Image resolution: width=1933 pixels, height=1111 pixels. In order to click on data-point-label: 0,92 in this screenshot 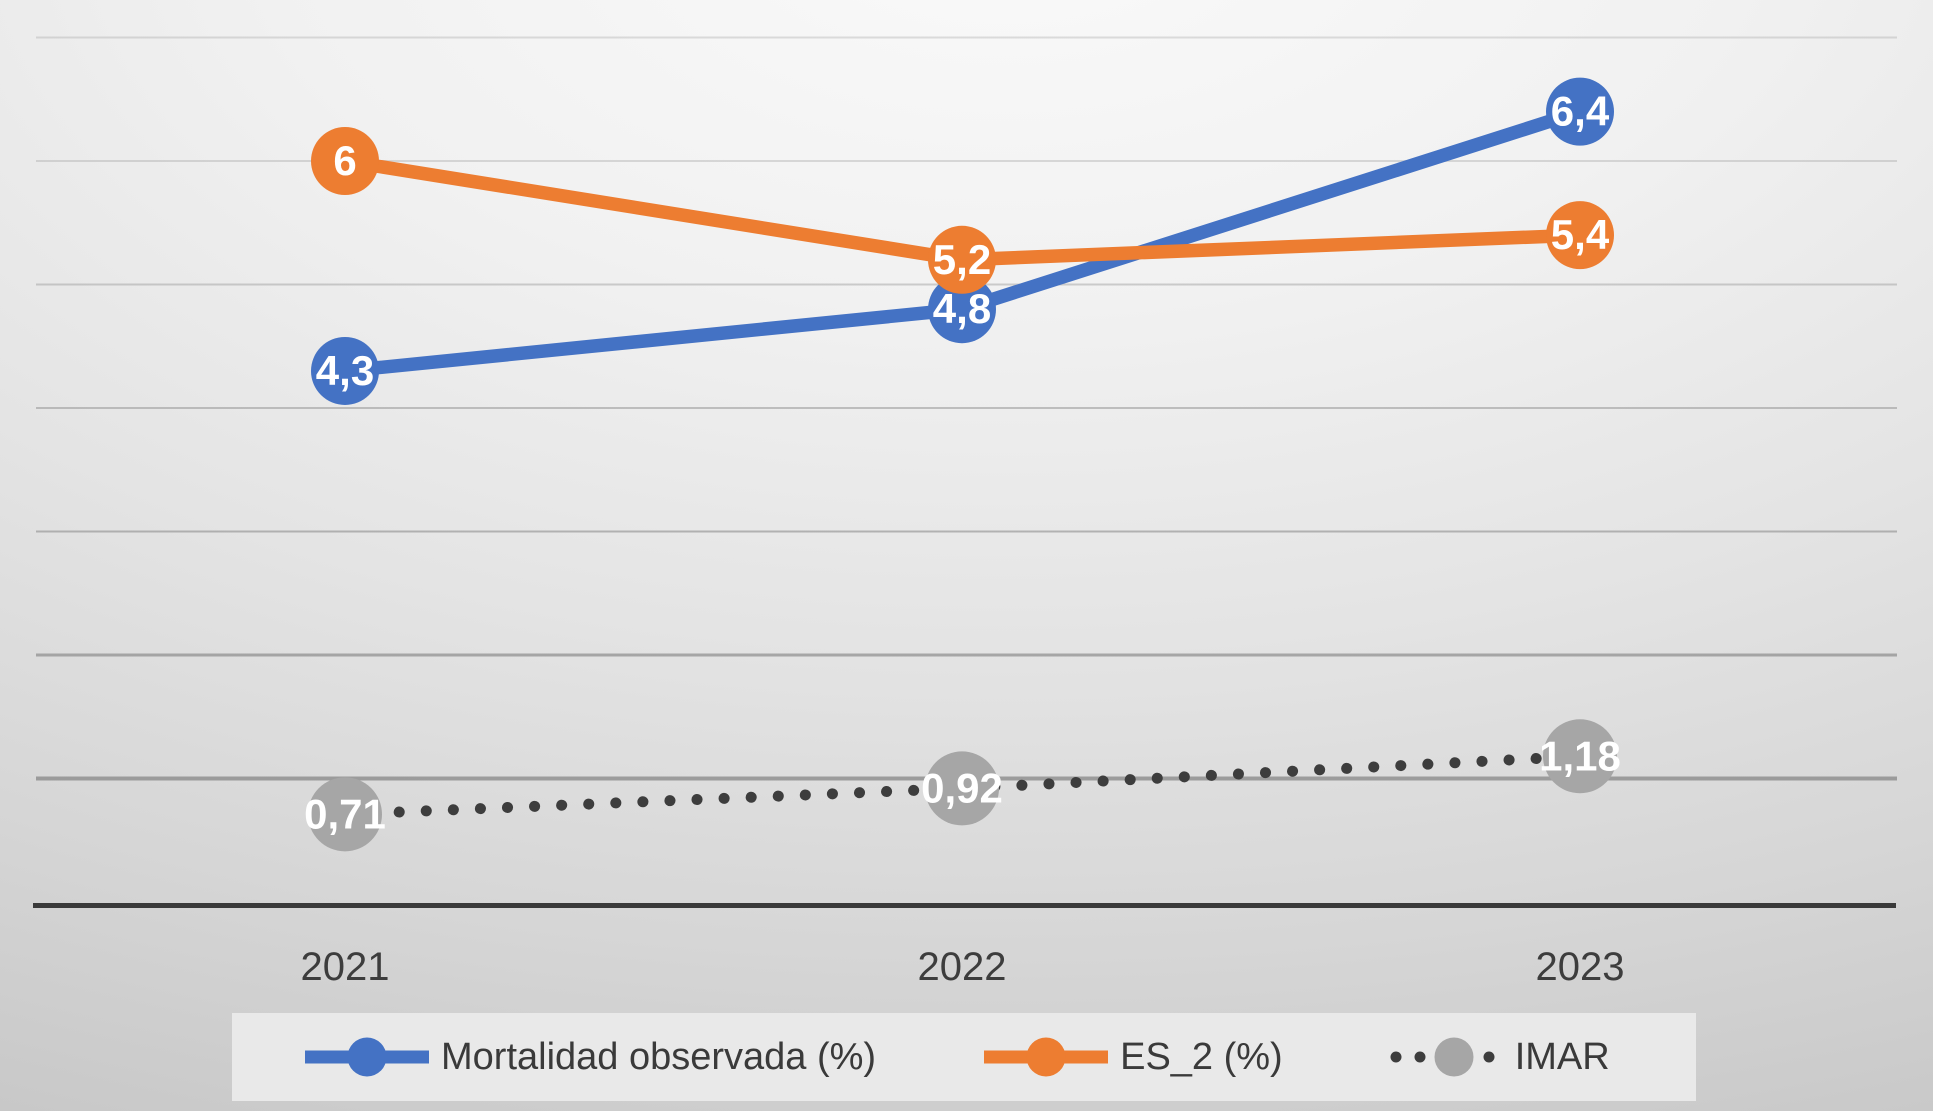, I will do `click(962, 787)`.